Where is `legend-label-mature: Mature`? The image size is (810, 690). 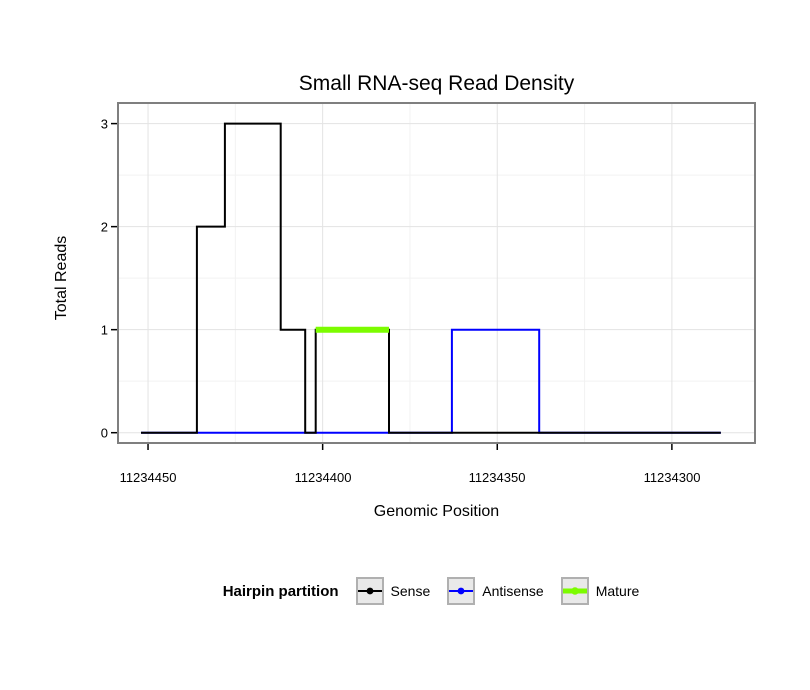 legend-label-mature: Mature is located at coordinates (617, 591).